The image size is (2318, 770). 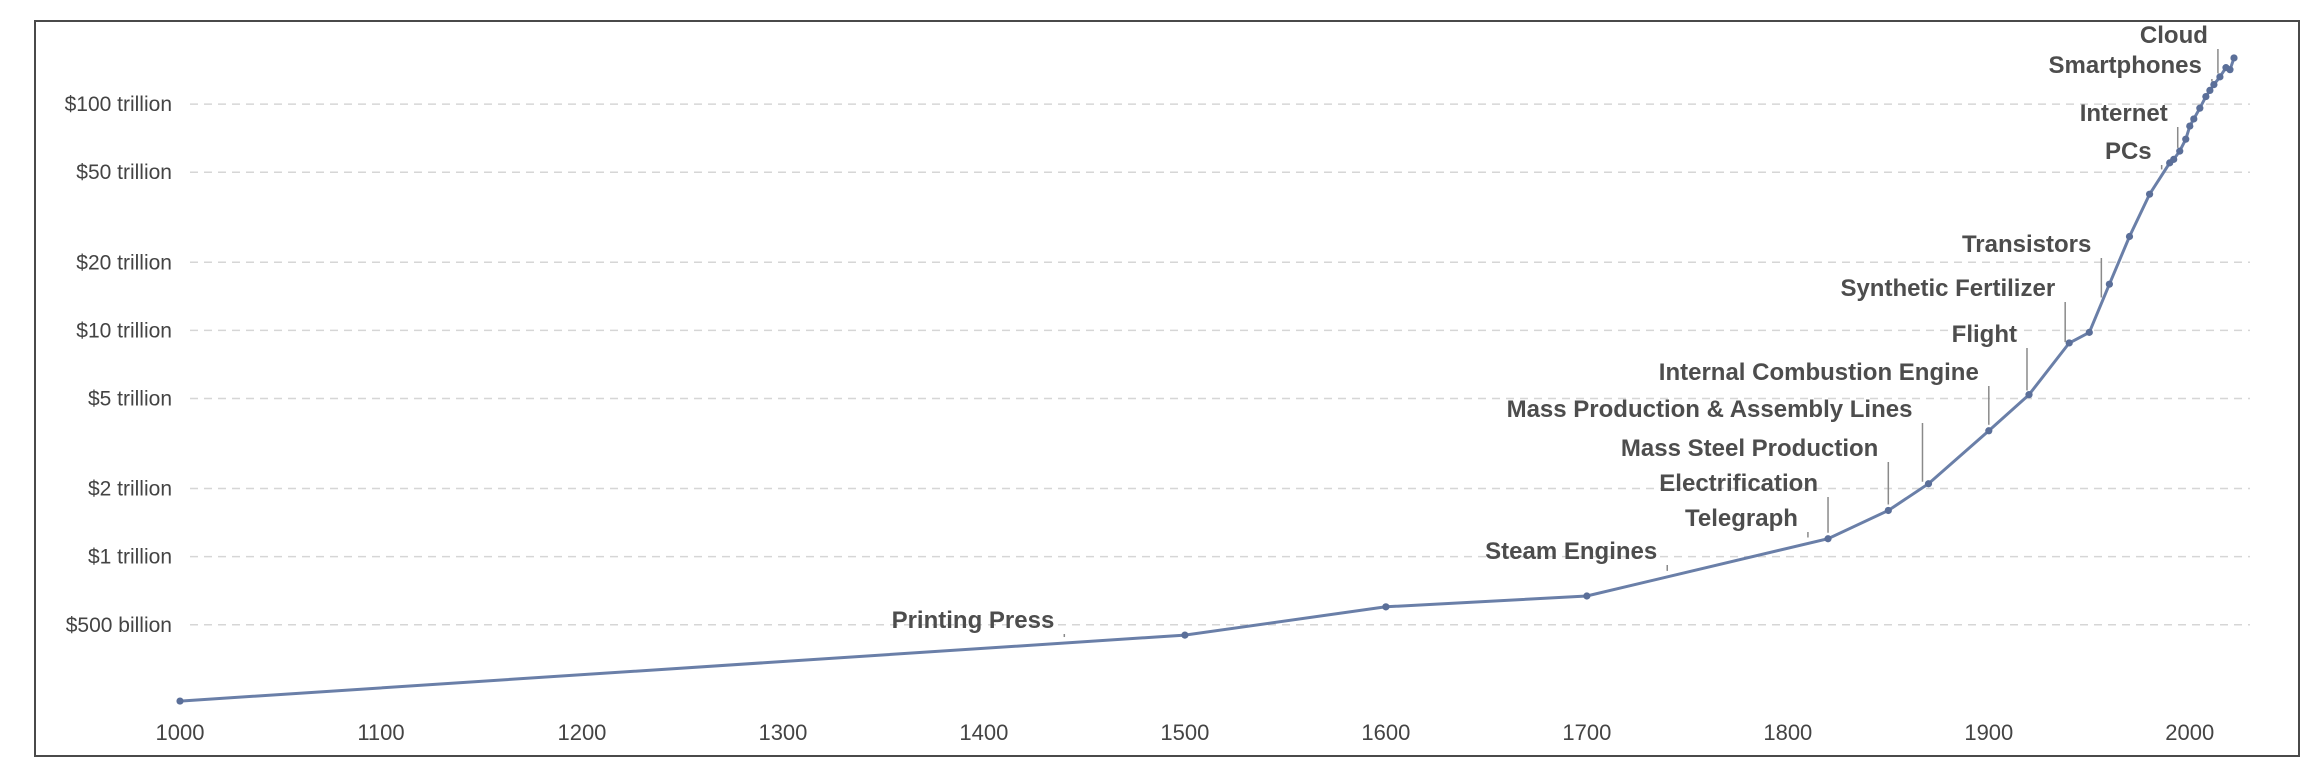 I want to click on y-tick-label: $100 trillion, so click(x=118, y=104).